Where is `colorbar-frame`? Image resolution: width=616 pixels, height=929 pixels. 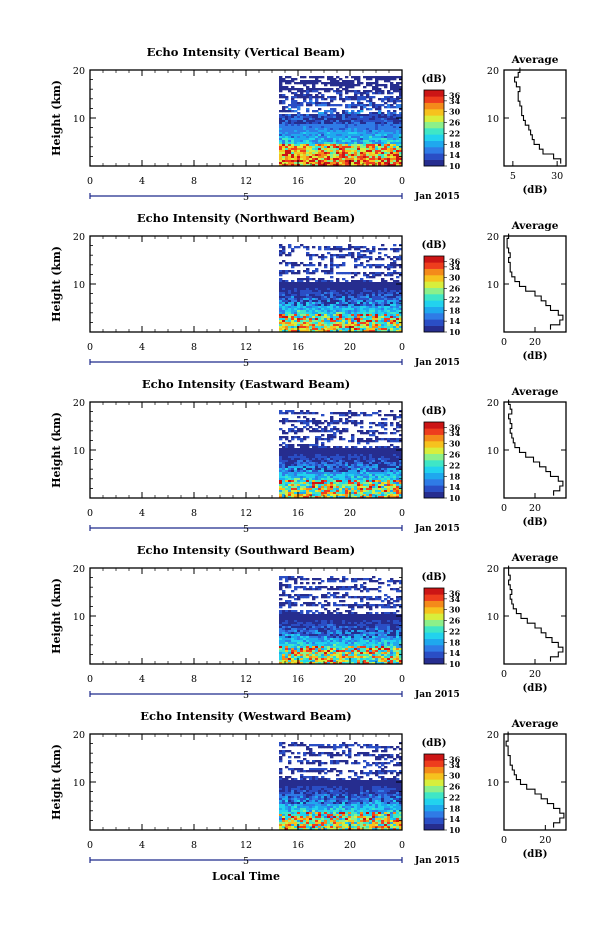 colorbar-frame is located at coordinates (434, 128).